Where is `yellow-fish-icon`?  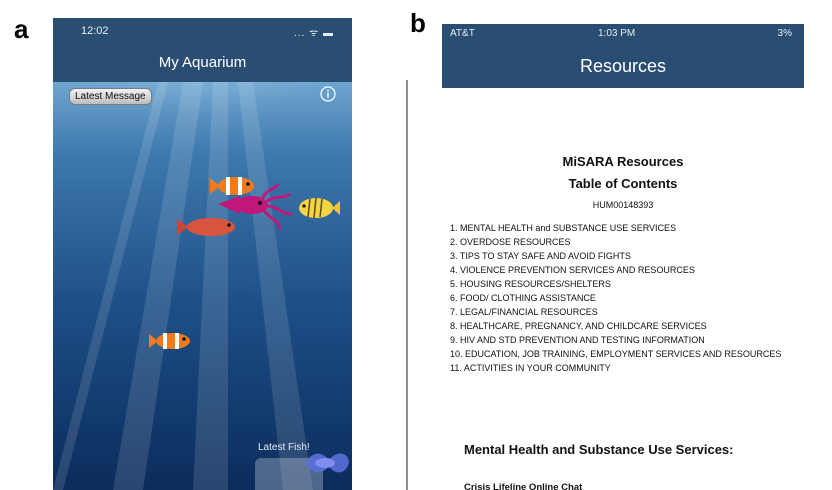
yellow-fish-icon is located at coordinates (319, 208).